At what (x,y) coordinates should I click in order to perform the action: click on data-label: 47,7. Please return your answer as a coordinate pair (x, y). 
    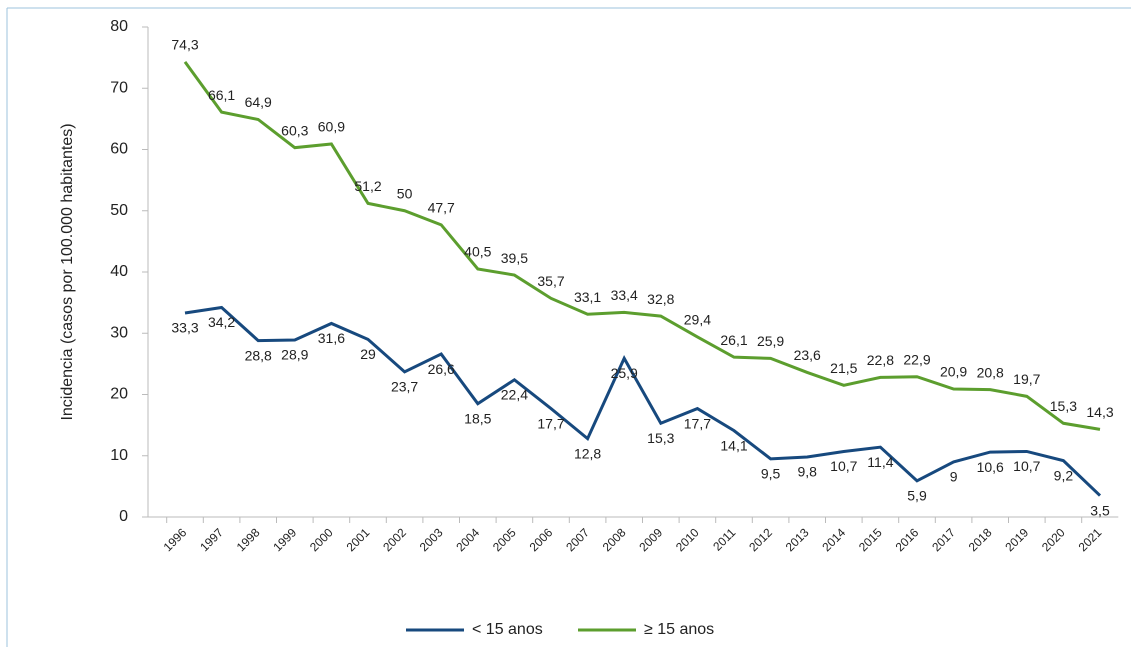
    Looking at the image, I should click on (441, 208).